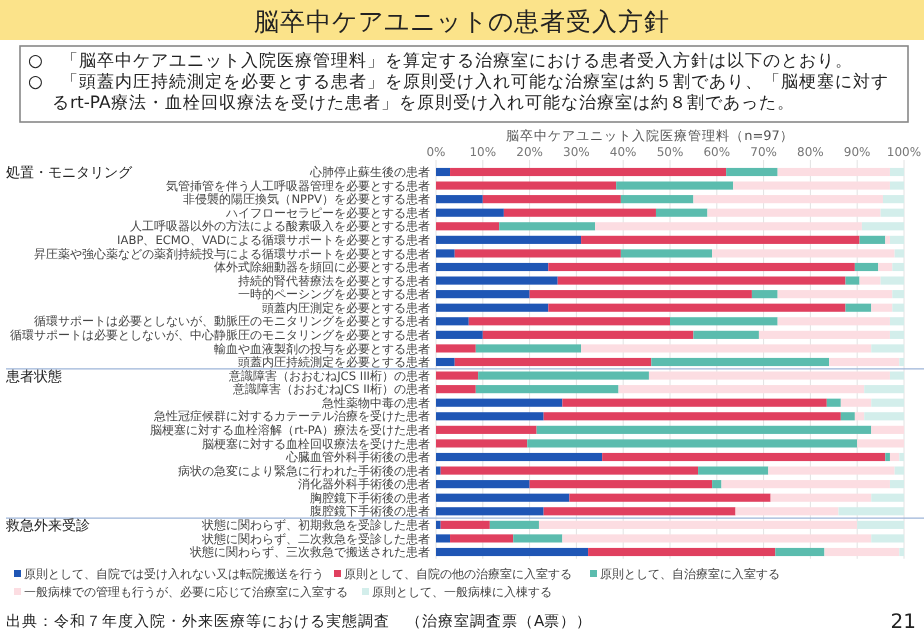 This screenshot has width=924, height=640. What do you see at coordinates (903, 623) in the screenshot?
I see `text: 21` at bounding box center [903, 623].